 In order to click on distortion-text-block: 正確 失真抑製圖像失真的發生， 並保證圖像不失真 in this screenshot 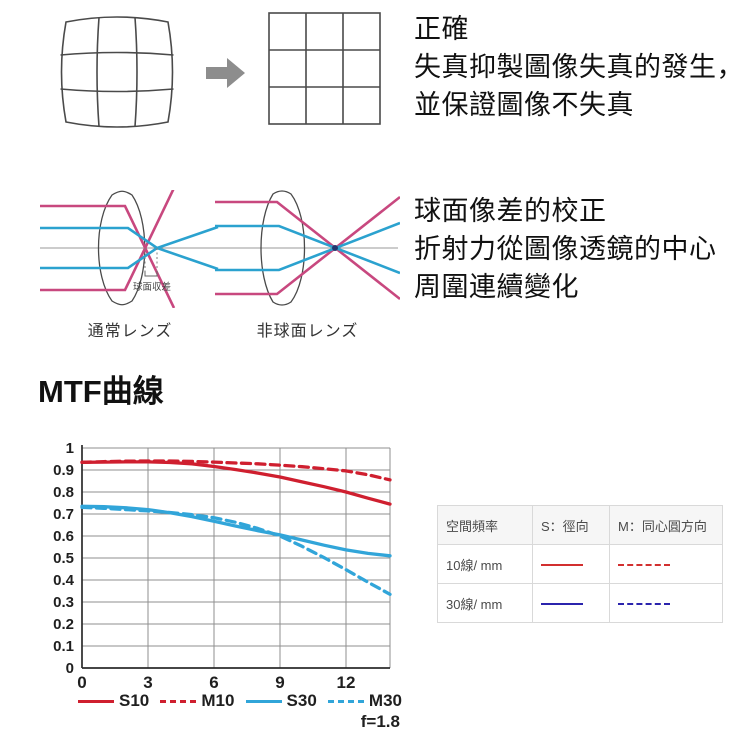, I will do `click(579, 67)`.